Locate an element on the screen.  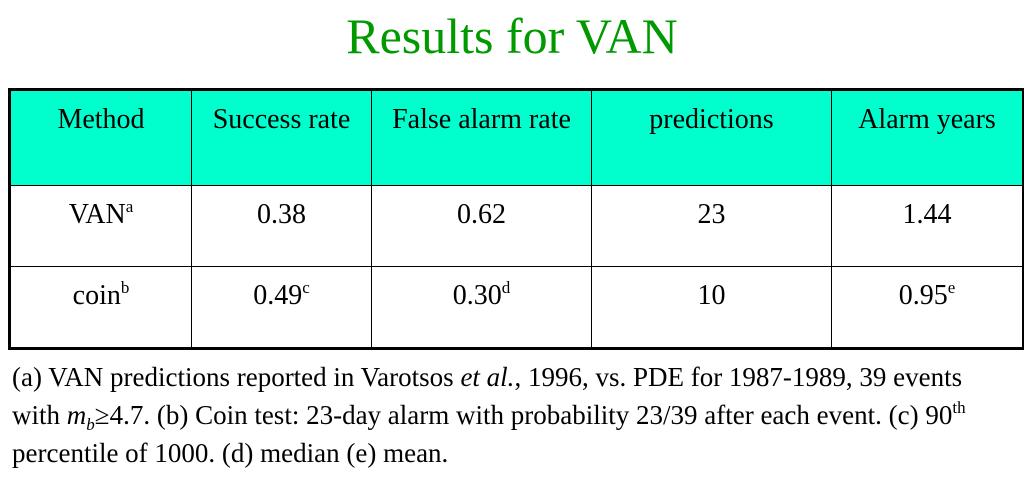
header-cell: Method is located at coordinates (100, 137).